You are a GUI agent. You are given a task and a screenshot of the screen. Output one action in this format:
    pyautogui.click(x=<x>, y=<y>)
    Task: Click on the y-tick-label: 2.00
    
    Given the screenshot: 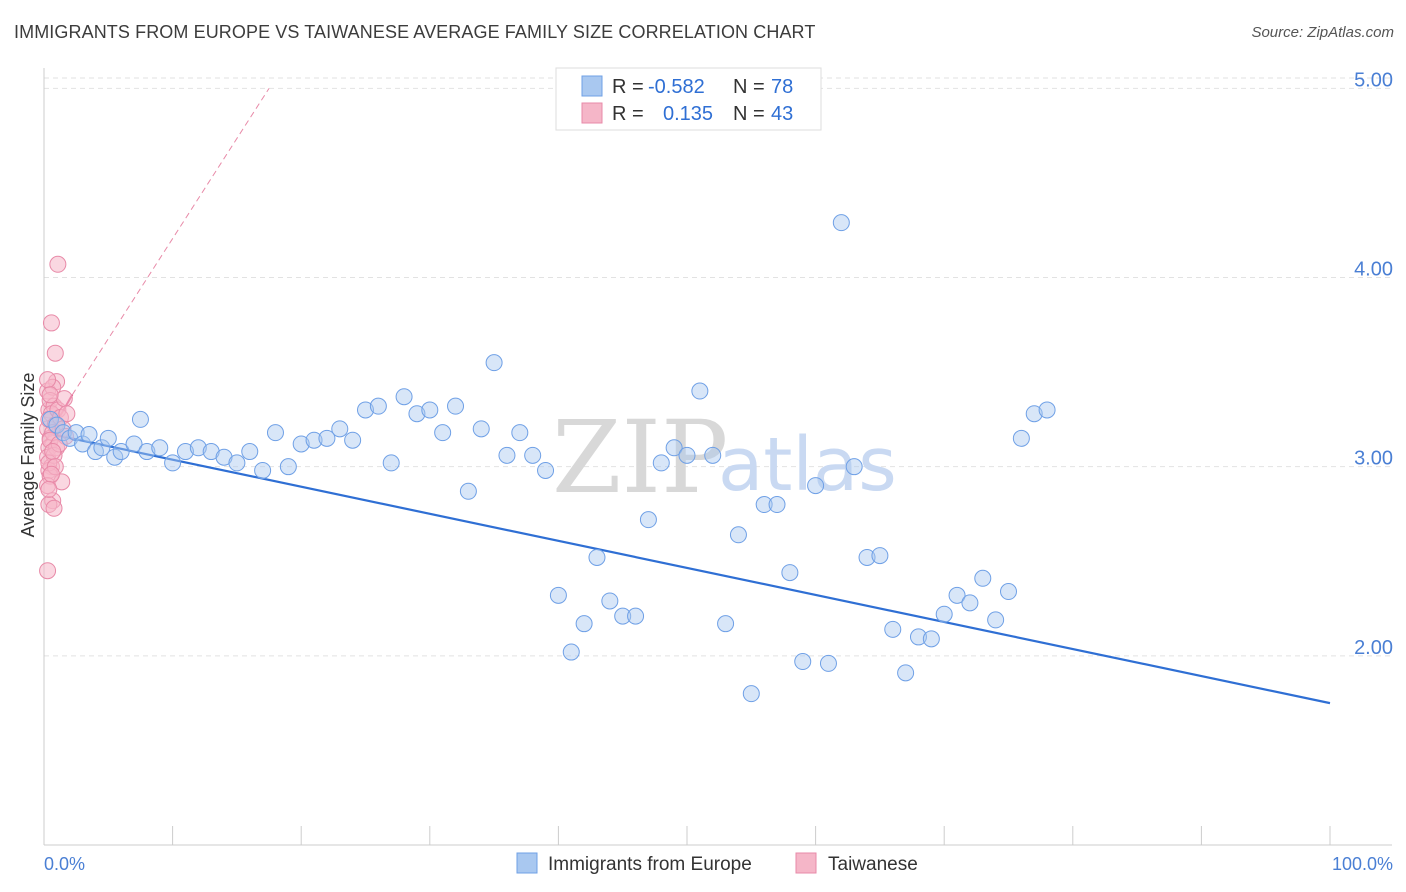 What is the action you would take?
    pyautogui.click(x=1373, y=648)
    